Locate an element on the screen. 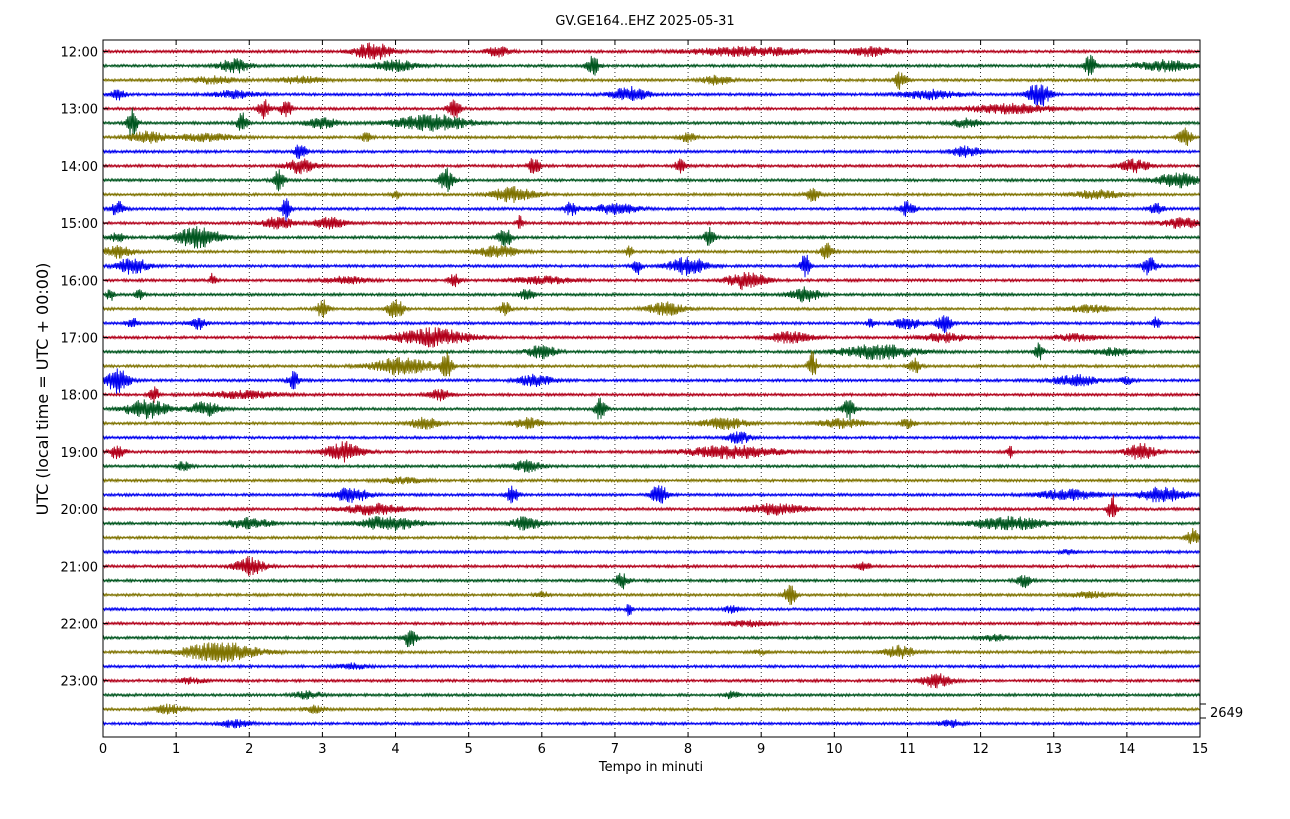 This screenshot has height=819, width=1290. y-tick-label: 17:00 is located at coordinates (79, 339).